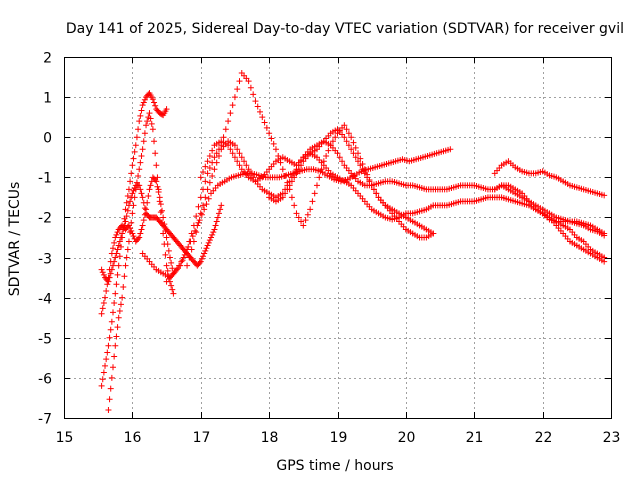  What do you see at coordinates (15, 239) in the screenshot?
I see `y-axis-label: SDTVAR / TECUs` at bounding box center [15, 239].